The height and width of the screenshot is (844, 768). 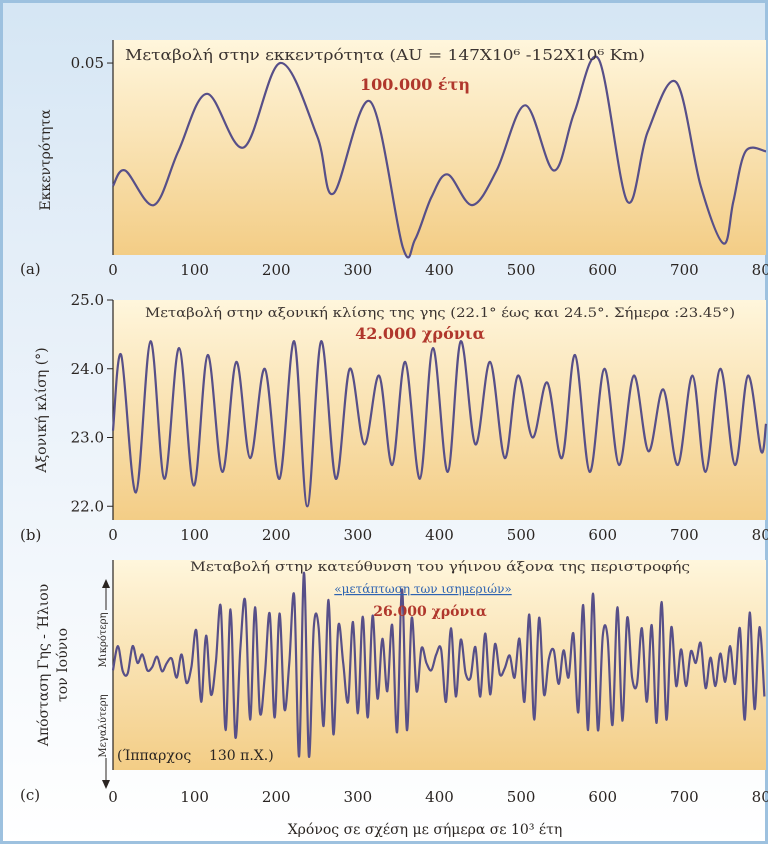 What do you see at coordinates (521, 535) in the screenshot?
I see `panel-b-x-tick-label: 500` at bounding box center [521, 535].